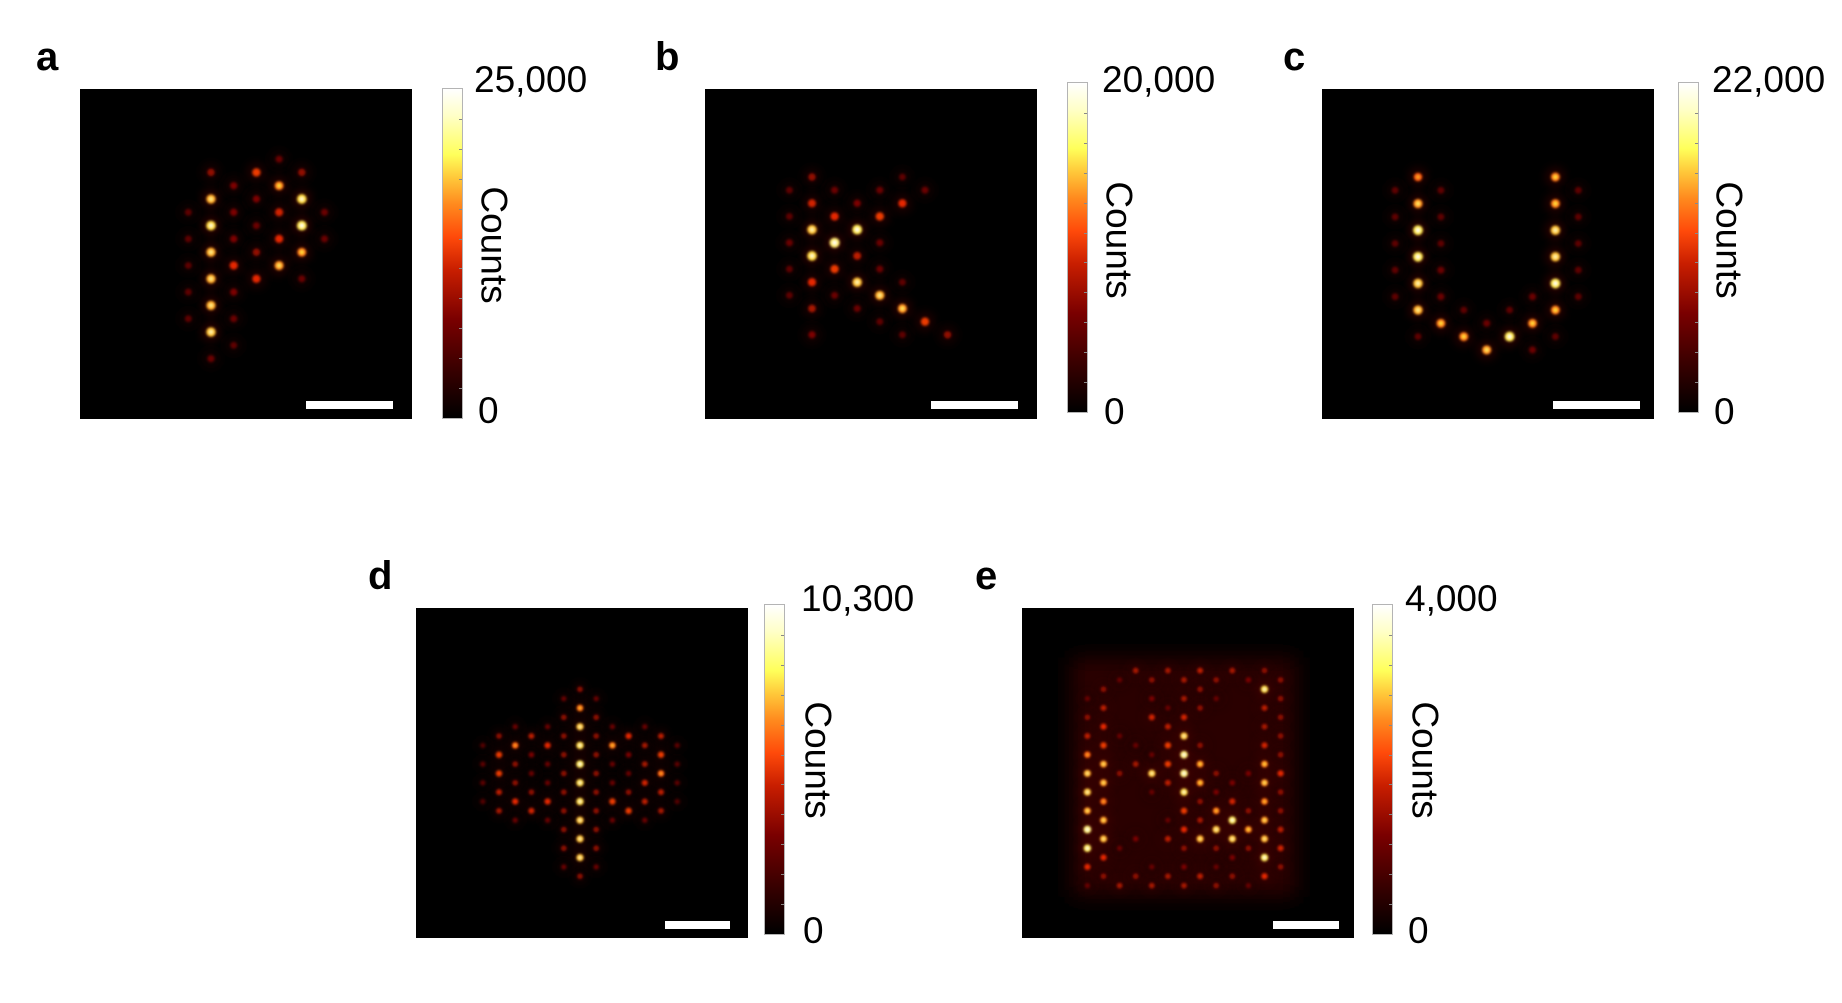  Describe the element at coordinates (1488, 254) in the screenshot. I see `heatmap-image-c` at that location.